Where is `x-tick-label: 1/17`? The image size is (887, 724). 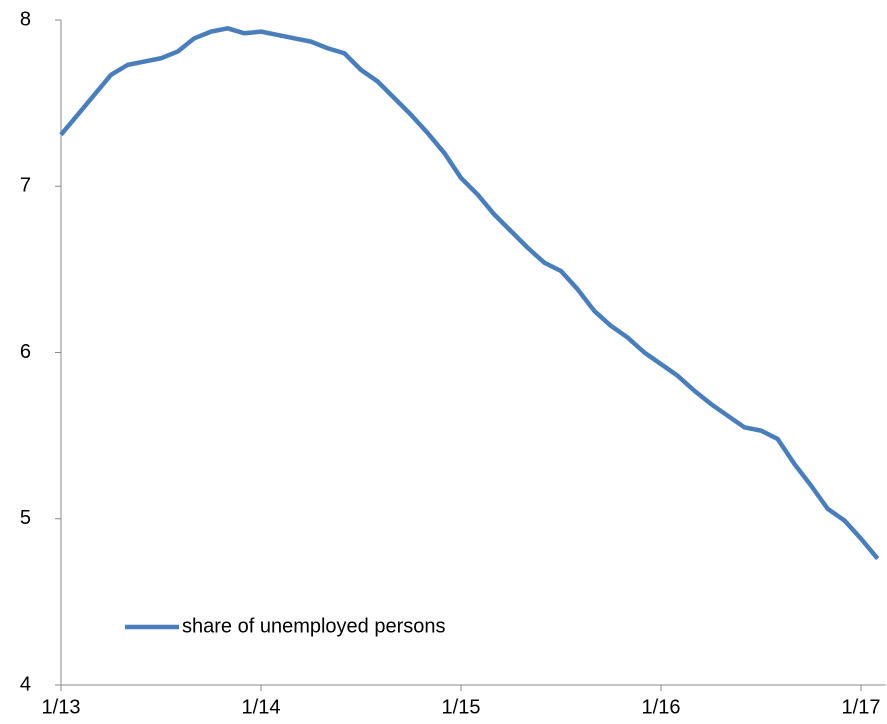
x-tick-label: 1/17 is located at coordinates (861, 707).